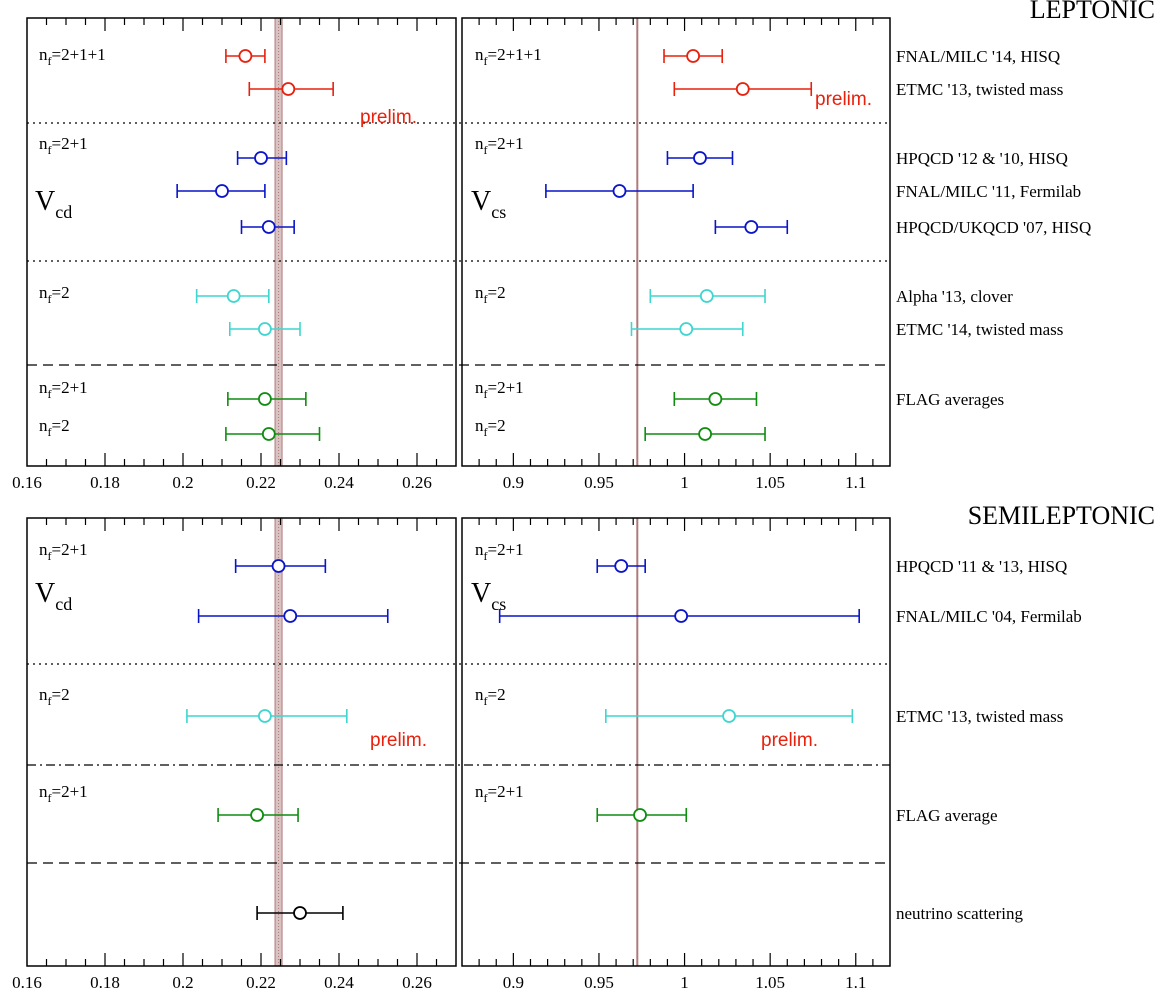  I want to click on tick-label-vcs-leptonic: 1.1, so click(855, 482).